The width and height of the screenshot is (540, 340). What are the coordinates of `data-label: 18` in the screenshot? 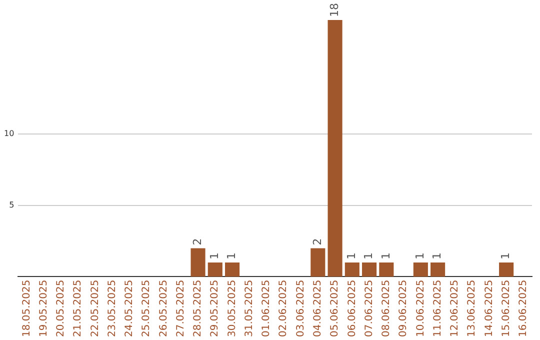 It's located at (334, 10).